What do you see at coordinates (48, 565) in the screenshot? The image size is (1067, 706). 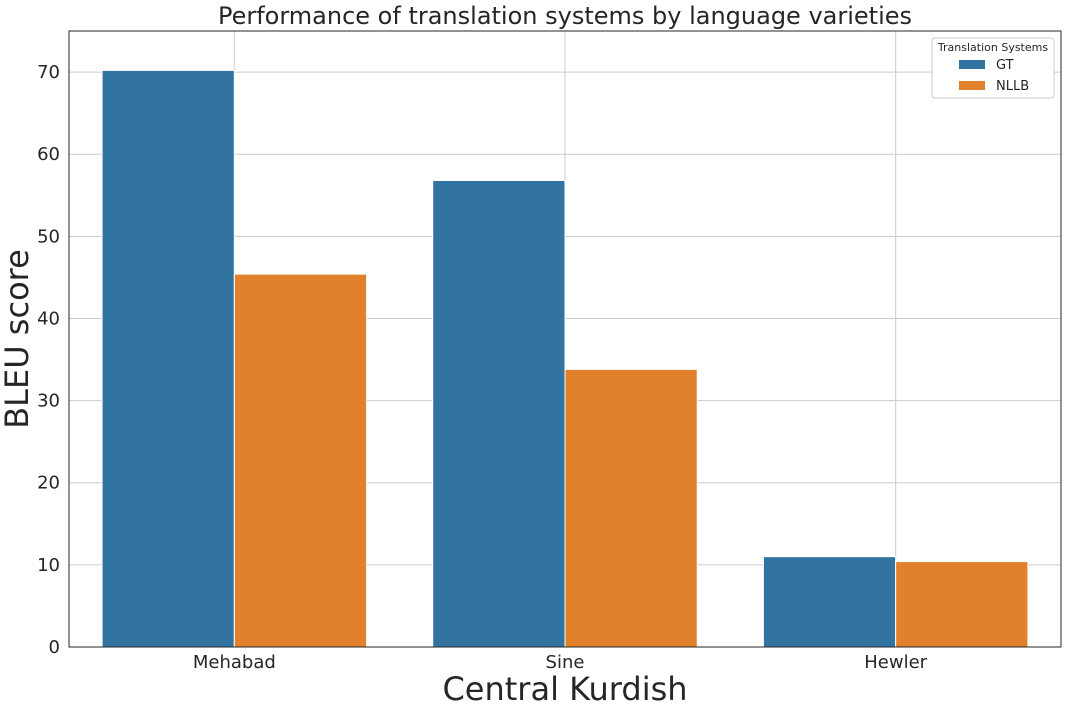 I see `y-tick-label: 10` at bounding box center [48, 565].